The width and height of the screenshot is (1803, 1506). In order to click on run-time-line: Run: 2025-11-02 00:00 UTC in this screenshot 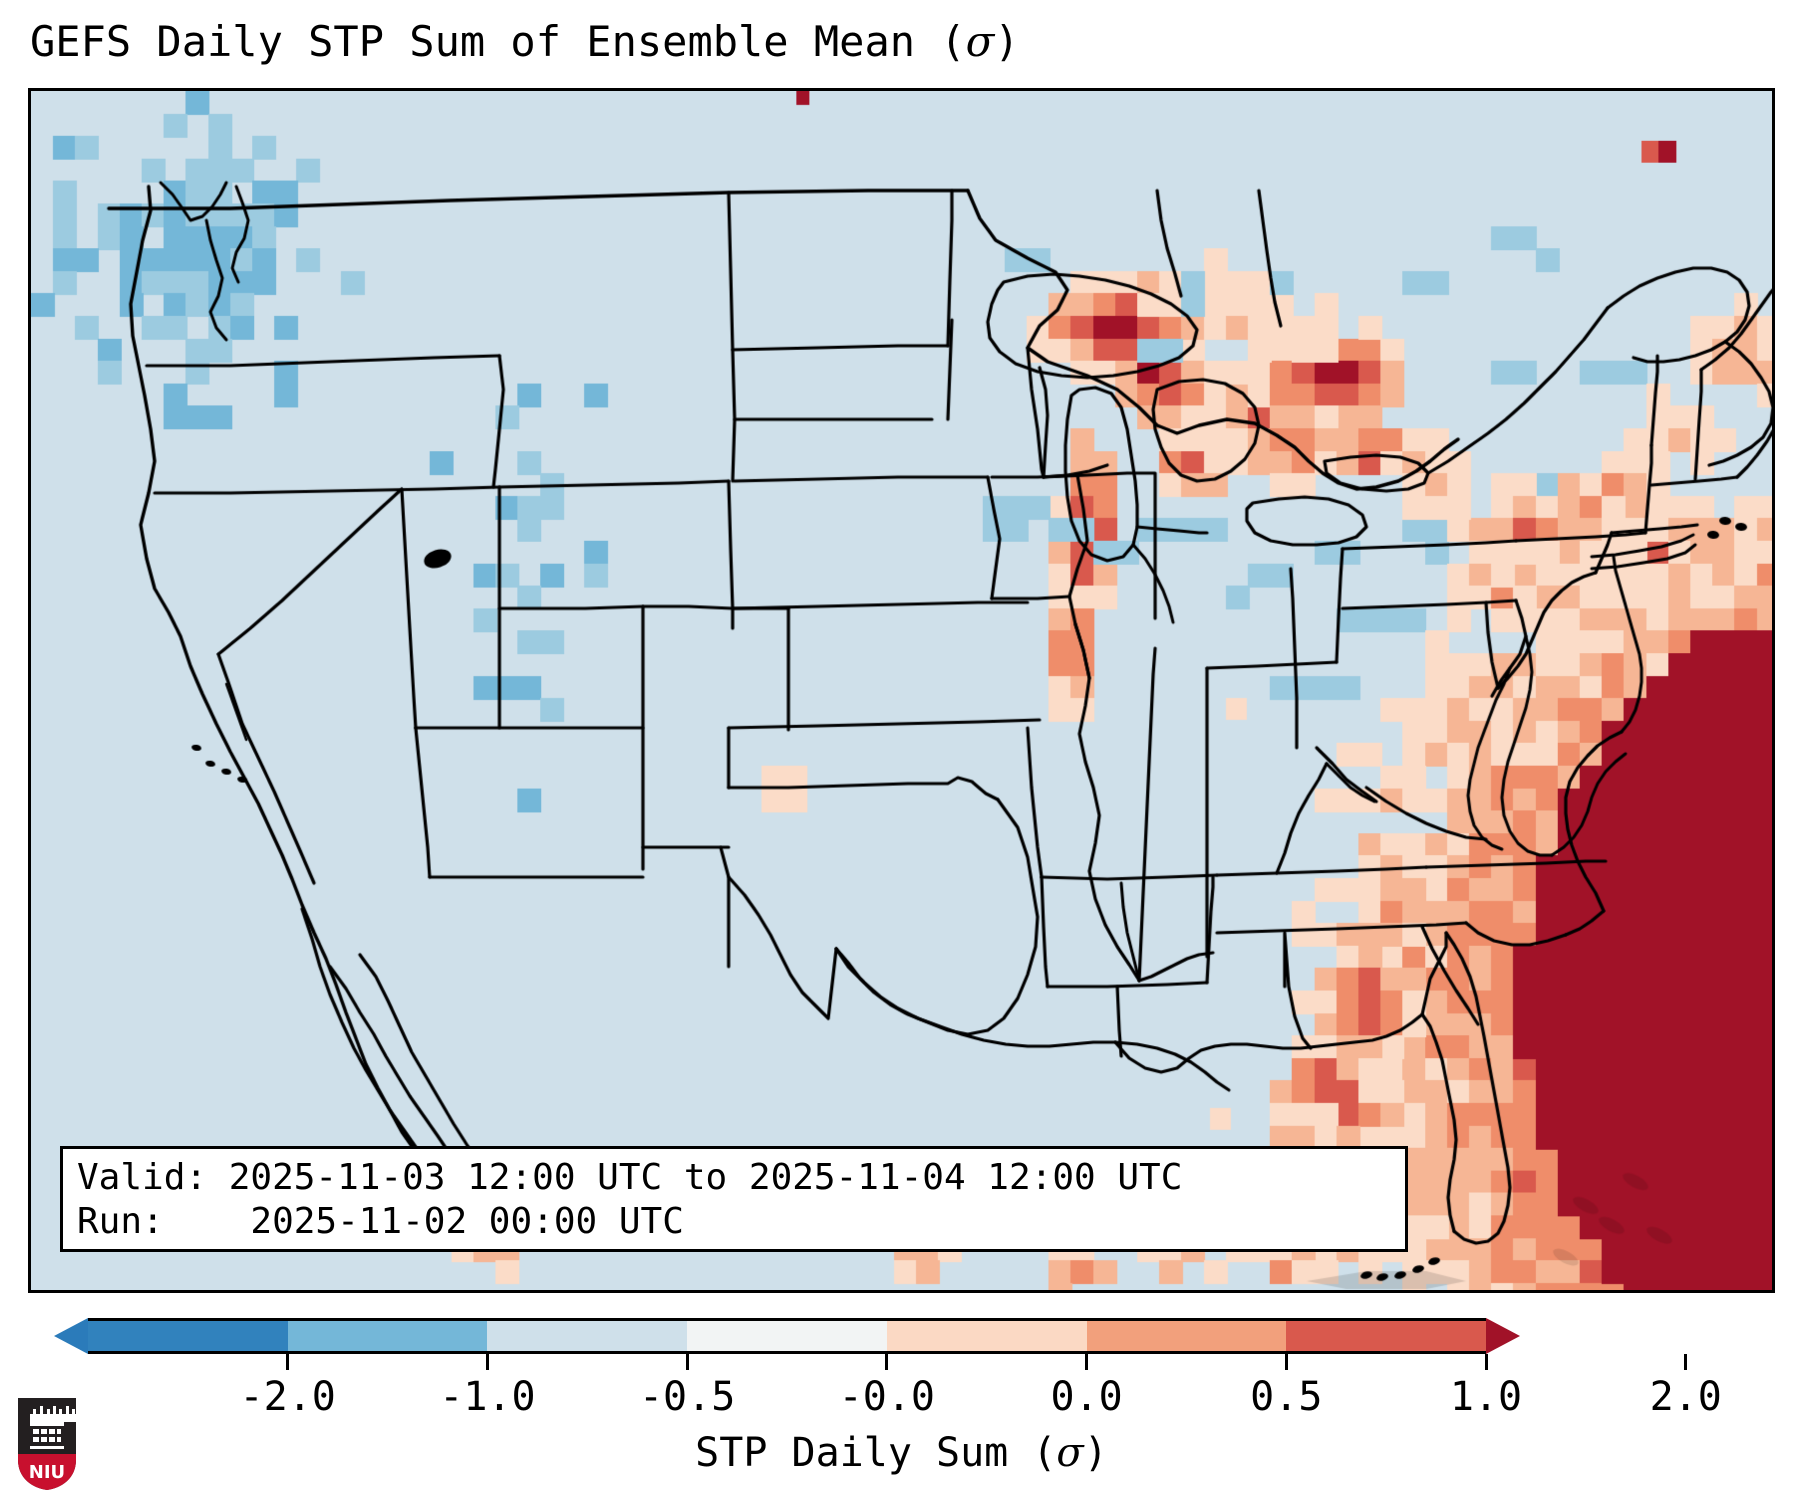, I will do `click(380, 1221)`.